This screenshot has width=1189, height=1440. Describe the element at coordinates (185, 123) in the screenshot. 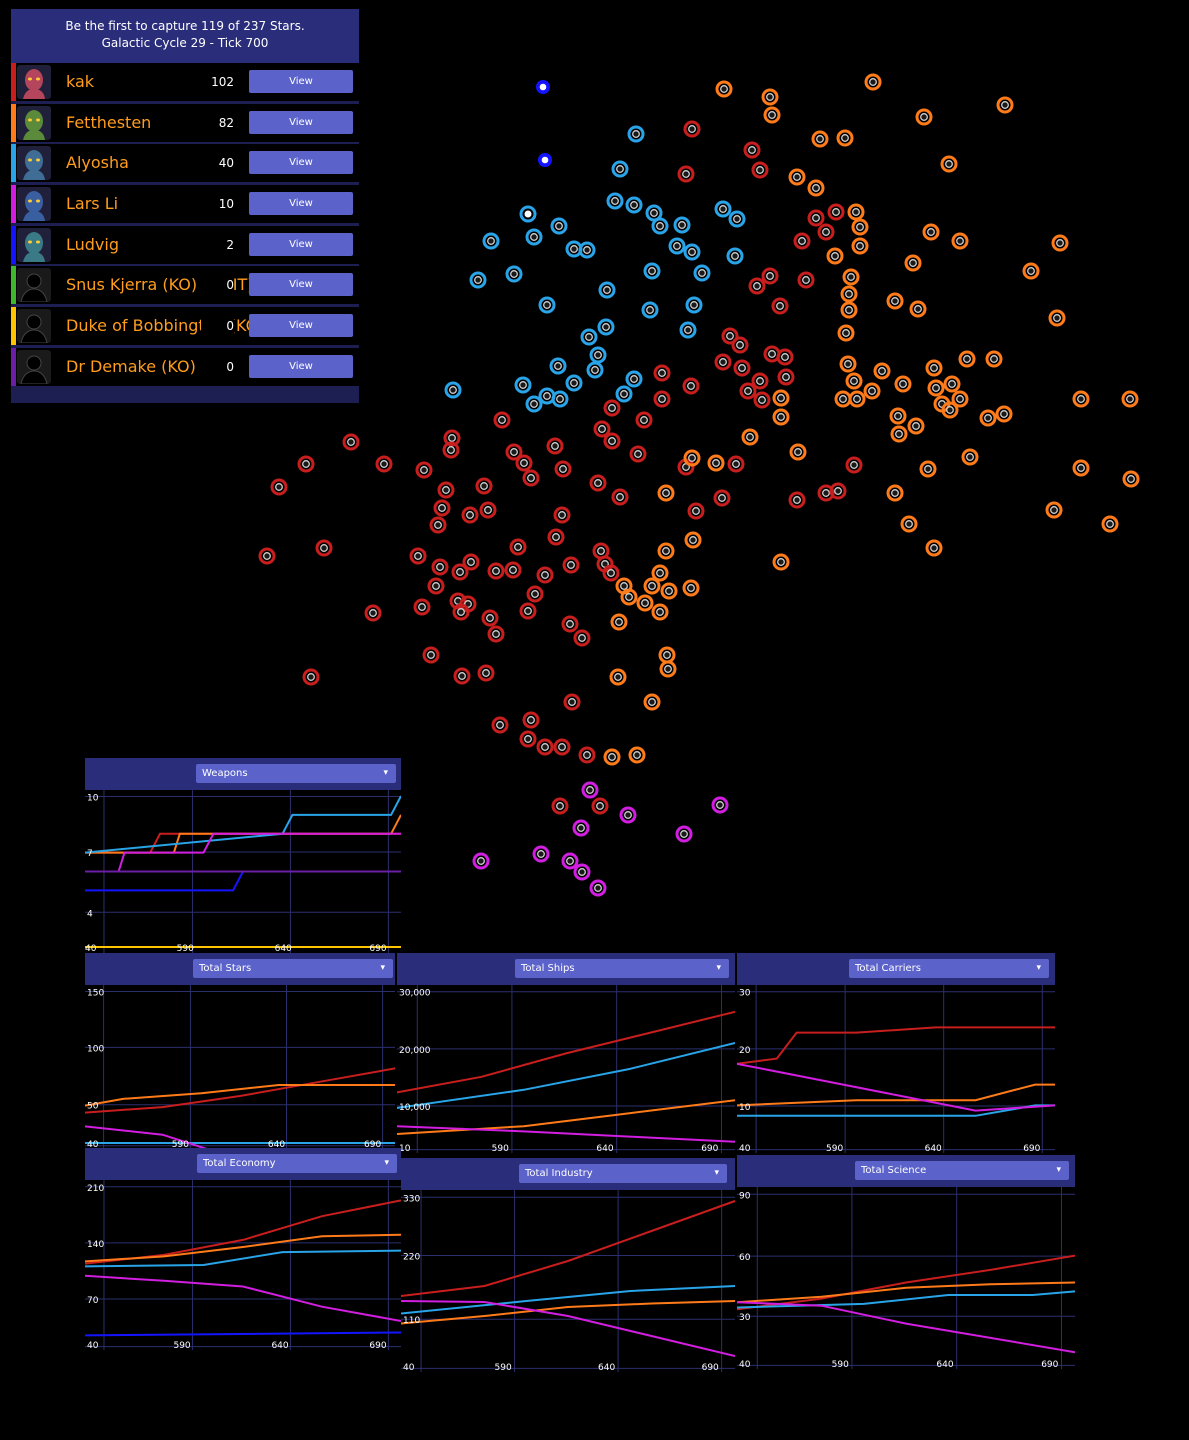

I see `player-row: Fetthesten 82 View` at that location.